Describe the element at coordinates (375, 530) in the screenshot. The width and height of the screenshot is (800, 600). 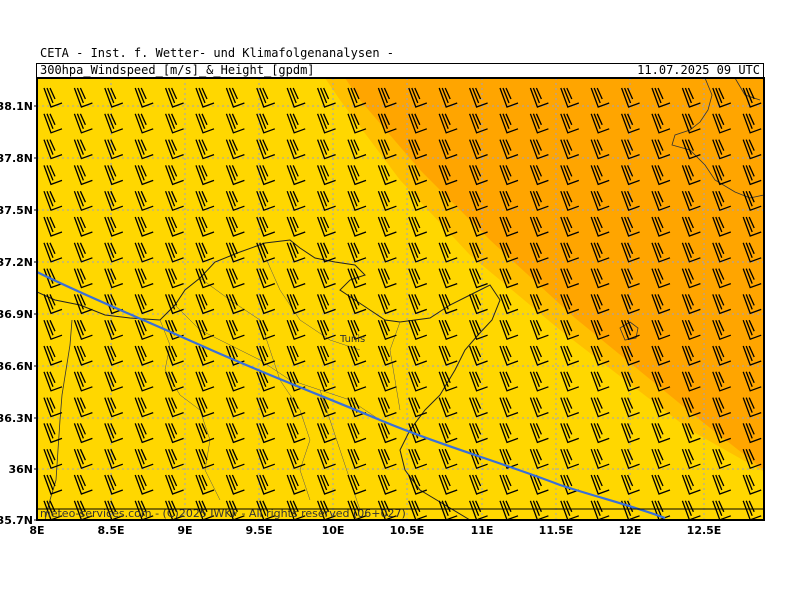
I see `longitude-labels: 8E 8.5E 9E 9.5E 10E 10.5E 11E 11.5E 12E 12.5E` at that location.